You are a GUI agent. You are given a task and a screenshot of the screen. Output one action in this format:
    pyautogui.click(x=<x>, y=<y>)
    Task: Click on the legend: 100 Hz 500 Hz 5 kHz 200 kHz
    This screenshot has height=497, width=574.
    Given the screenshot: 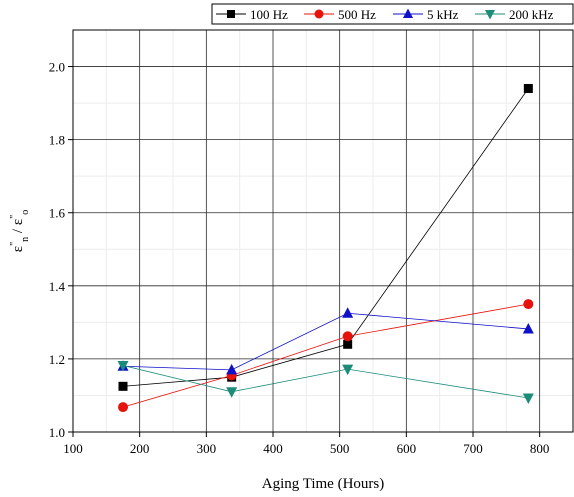 What is the action you would take?
    pyautogui.click(x=392, y=14)
    